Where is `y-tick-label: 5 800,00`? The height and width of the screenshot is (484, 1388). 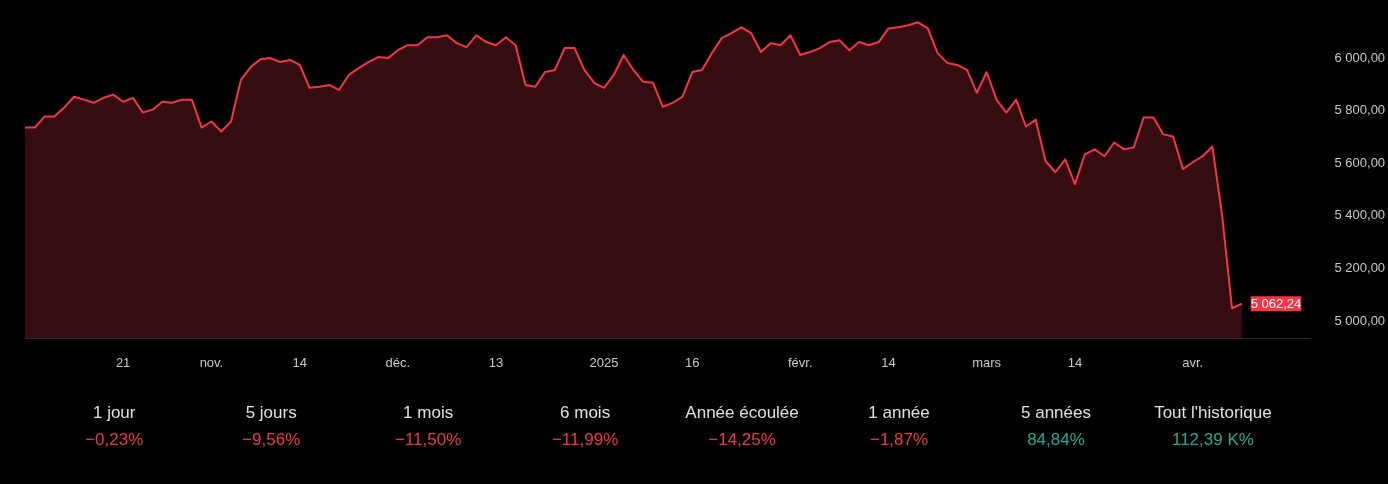
y-tick-label: 5 800,00 is located at coordinates (1360, 110).